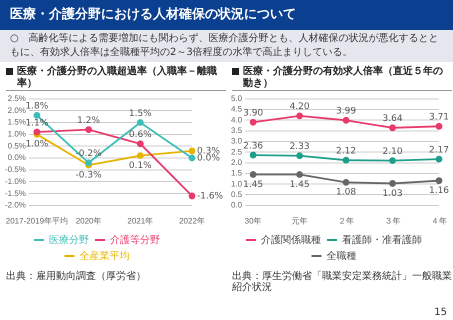 The width and height of the screenshot is (453, 320). What do you see at coordinates (392, 193) in the screenshot?
I see `data-label: 1.03` at bounding box center [392, 193].